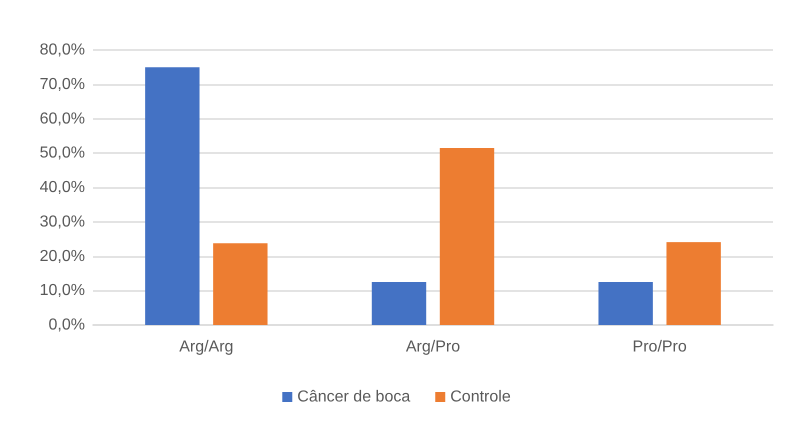 The image size is (793, 426). I want to click on y-tick-label: 20,0%, so click(62, 256).